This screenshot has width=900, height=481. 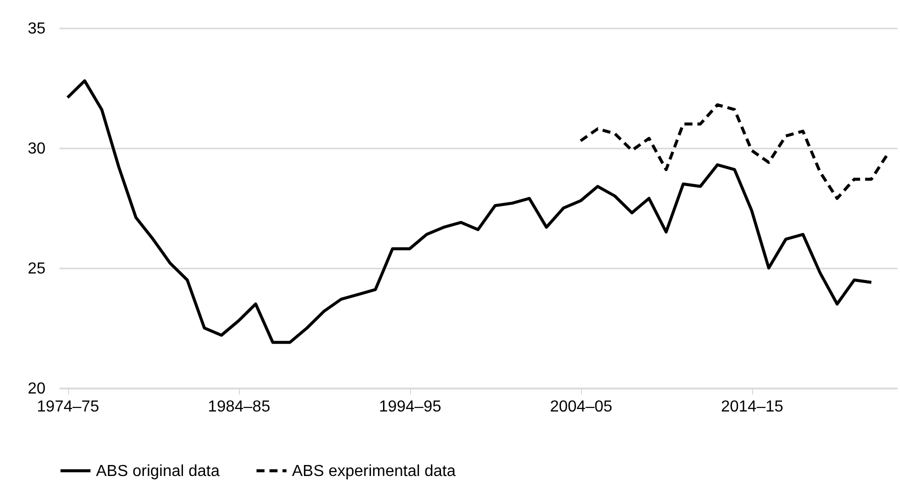 I want to click on y-tick-label: 30, so click(x=37, y=149).